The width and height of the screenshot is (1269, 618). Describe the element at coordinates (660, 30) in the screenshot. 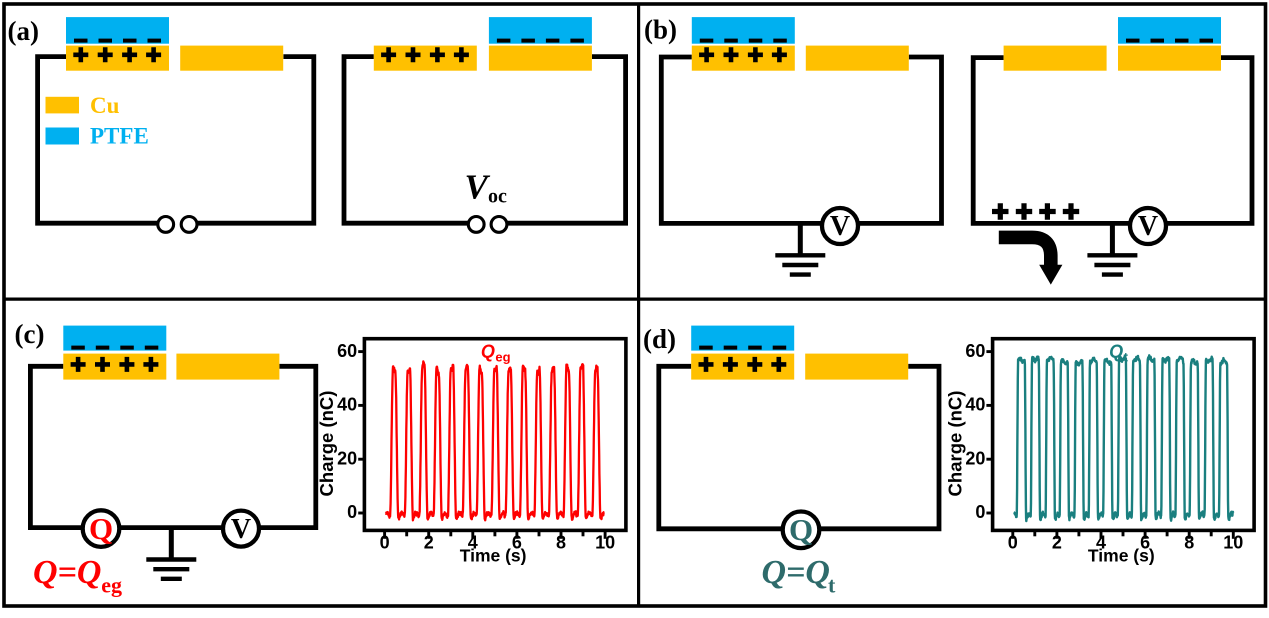

I see `svg-text: (b)` at that location.